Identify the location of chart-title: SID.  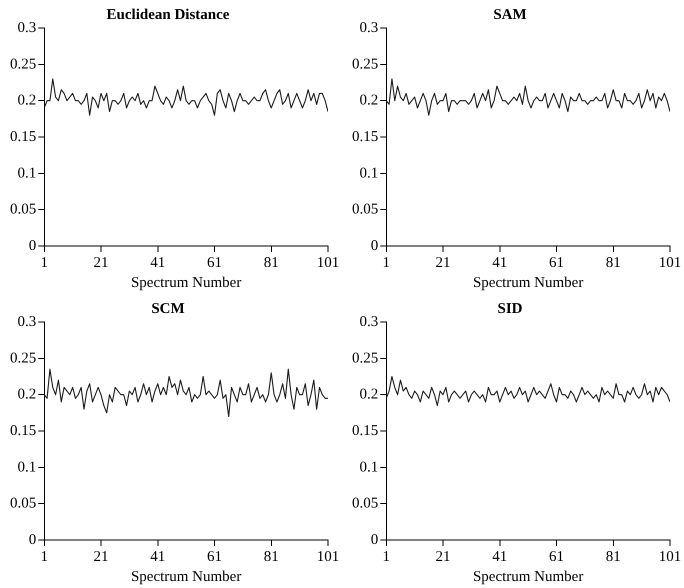
(510, 308).